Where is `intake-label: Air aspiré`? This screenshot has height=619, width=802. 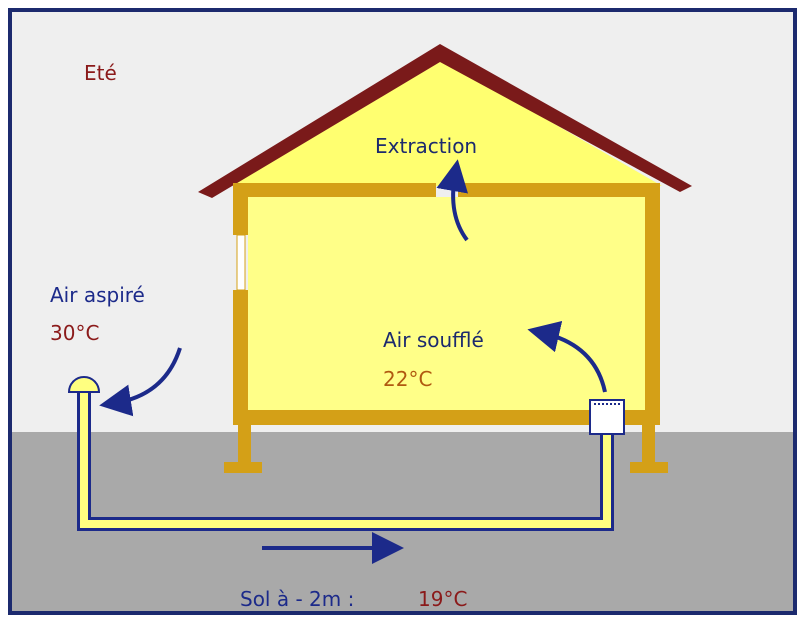
intake-label: Air aspiré is located at coordinates (97, 295).